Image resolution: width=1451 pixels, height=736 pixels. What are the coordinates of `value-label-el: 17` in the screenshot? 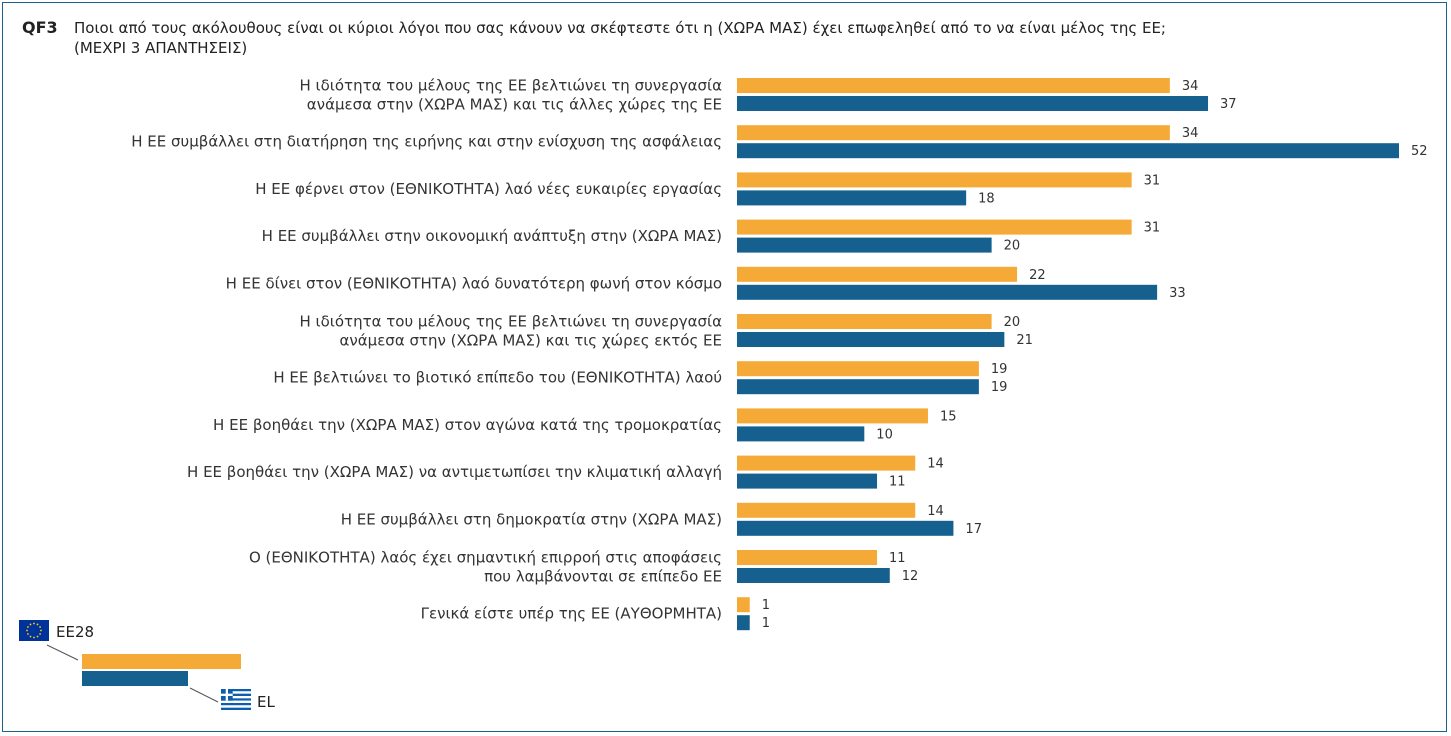 It's located at (973, 529).